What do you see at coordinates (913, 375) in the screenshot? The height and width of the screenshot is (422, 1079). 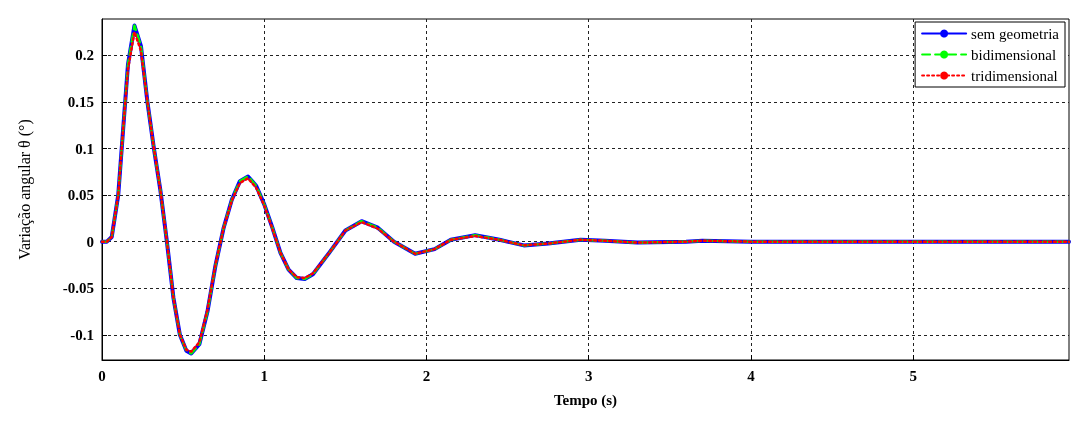 I see `x-tick-label: 5` at bounding box center [913, 375].